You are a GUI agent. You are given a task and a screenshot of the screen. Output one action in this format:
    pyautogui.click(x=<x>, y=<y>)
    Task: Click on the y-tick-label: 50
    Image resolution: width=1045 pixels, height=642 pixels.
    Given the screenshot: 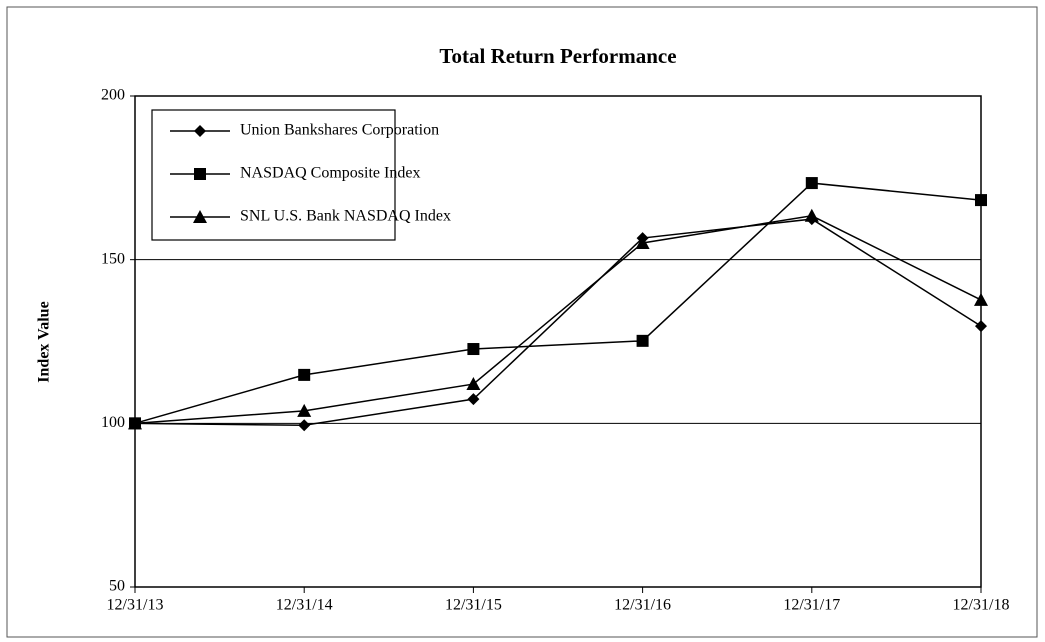 What is the action you would take?
    pyautogui.click(x=117, y=586)
    